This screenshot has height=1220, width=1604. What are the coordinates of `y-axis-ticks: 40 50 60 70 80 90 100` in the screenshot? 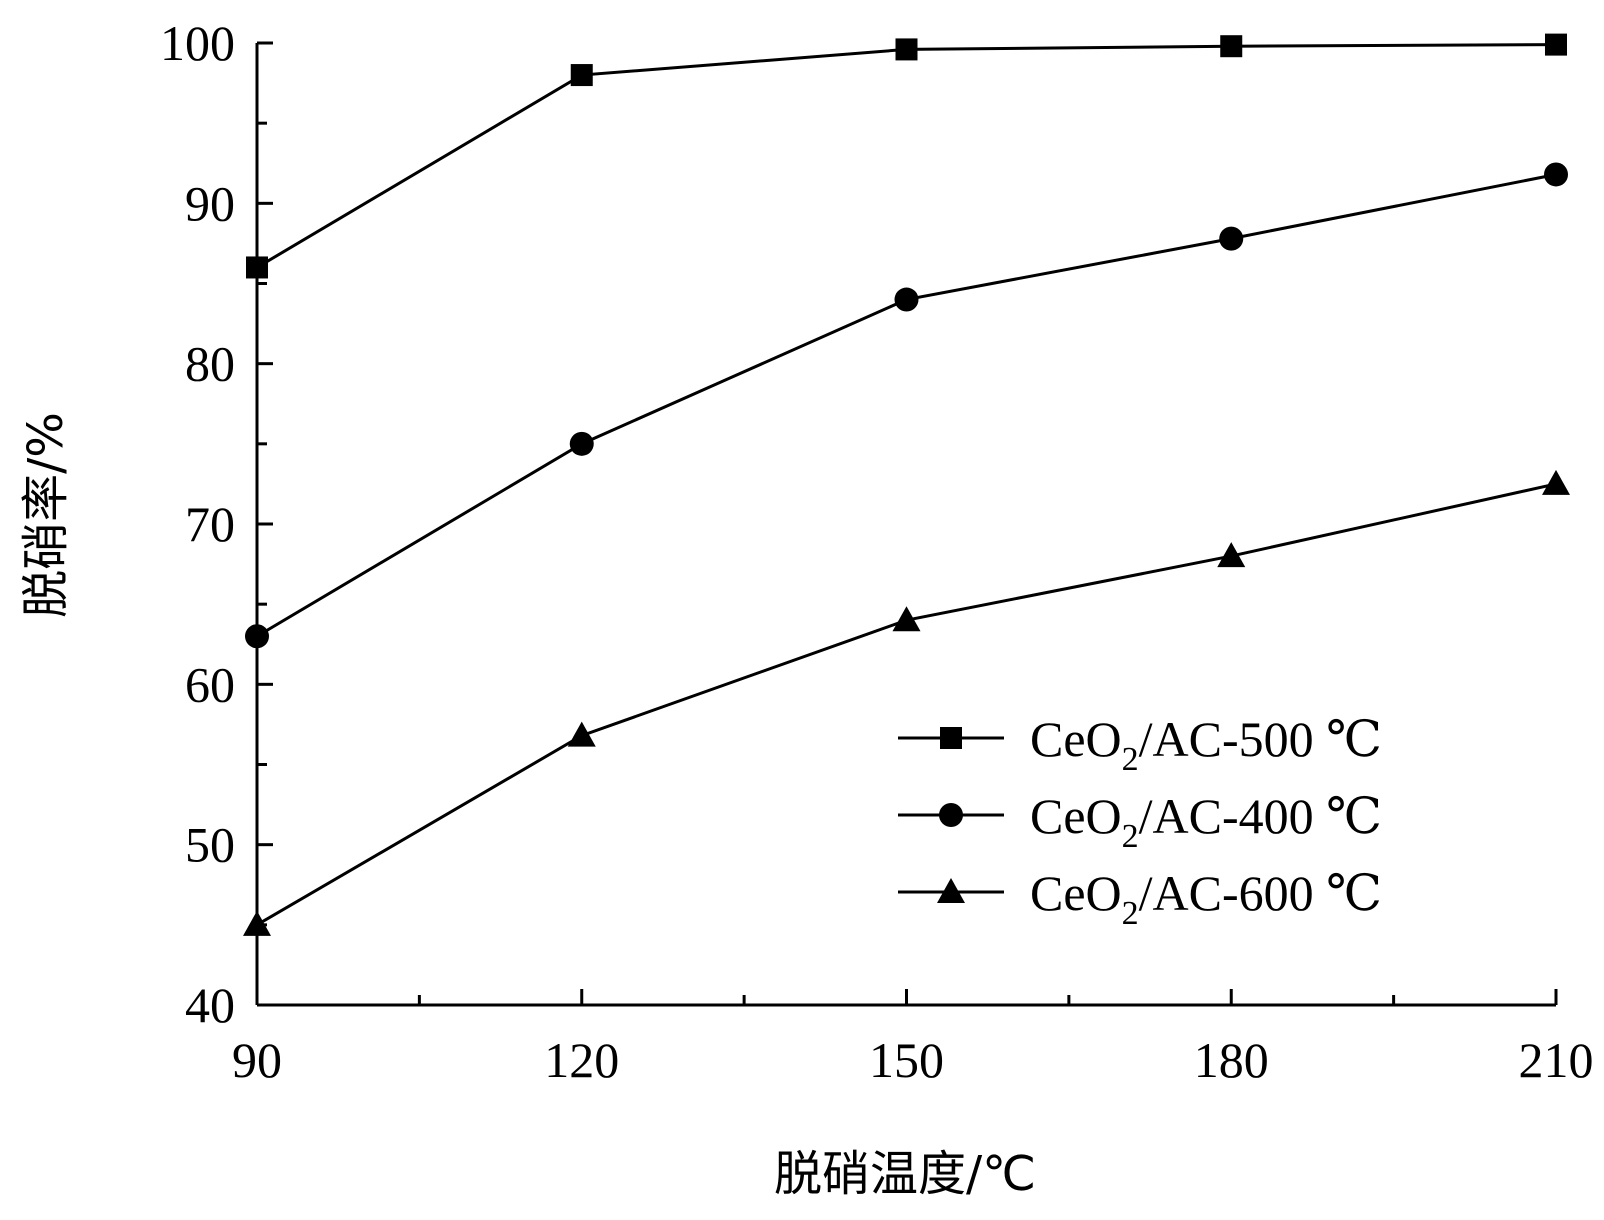 It's located at (216, 524).